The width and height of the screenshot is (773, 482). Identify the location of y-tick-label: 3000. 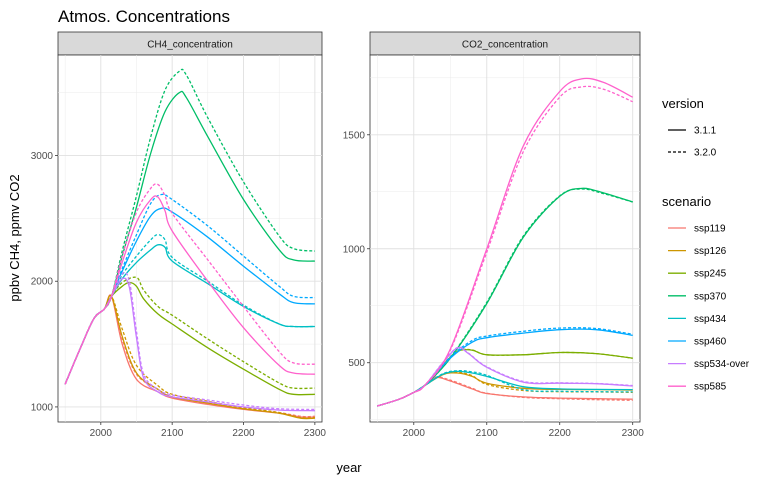
(42, 156).